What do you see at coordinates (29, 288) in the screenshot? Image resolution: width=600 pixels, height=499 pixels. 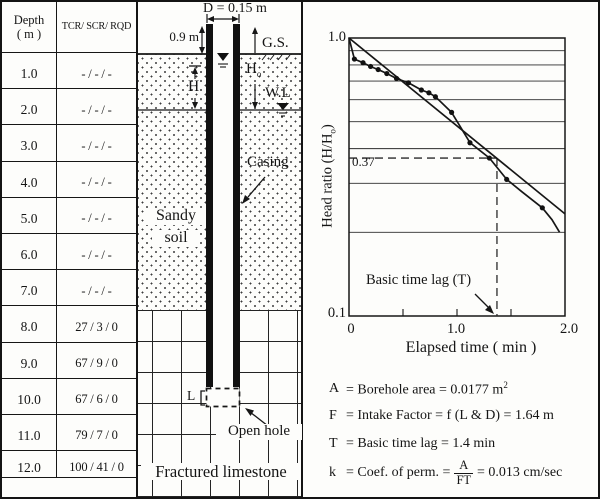 I see `depth-cell: 7.0` at bounding box center [29, 288].